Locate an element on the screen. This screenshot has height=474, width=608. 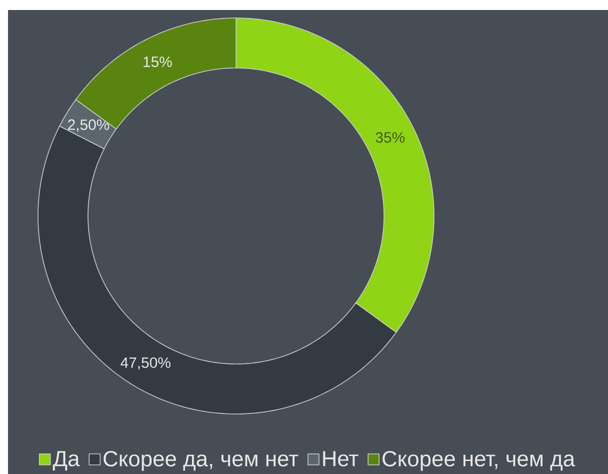
data-label: 35% is located at coordinates (390, 137).